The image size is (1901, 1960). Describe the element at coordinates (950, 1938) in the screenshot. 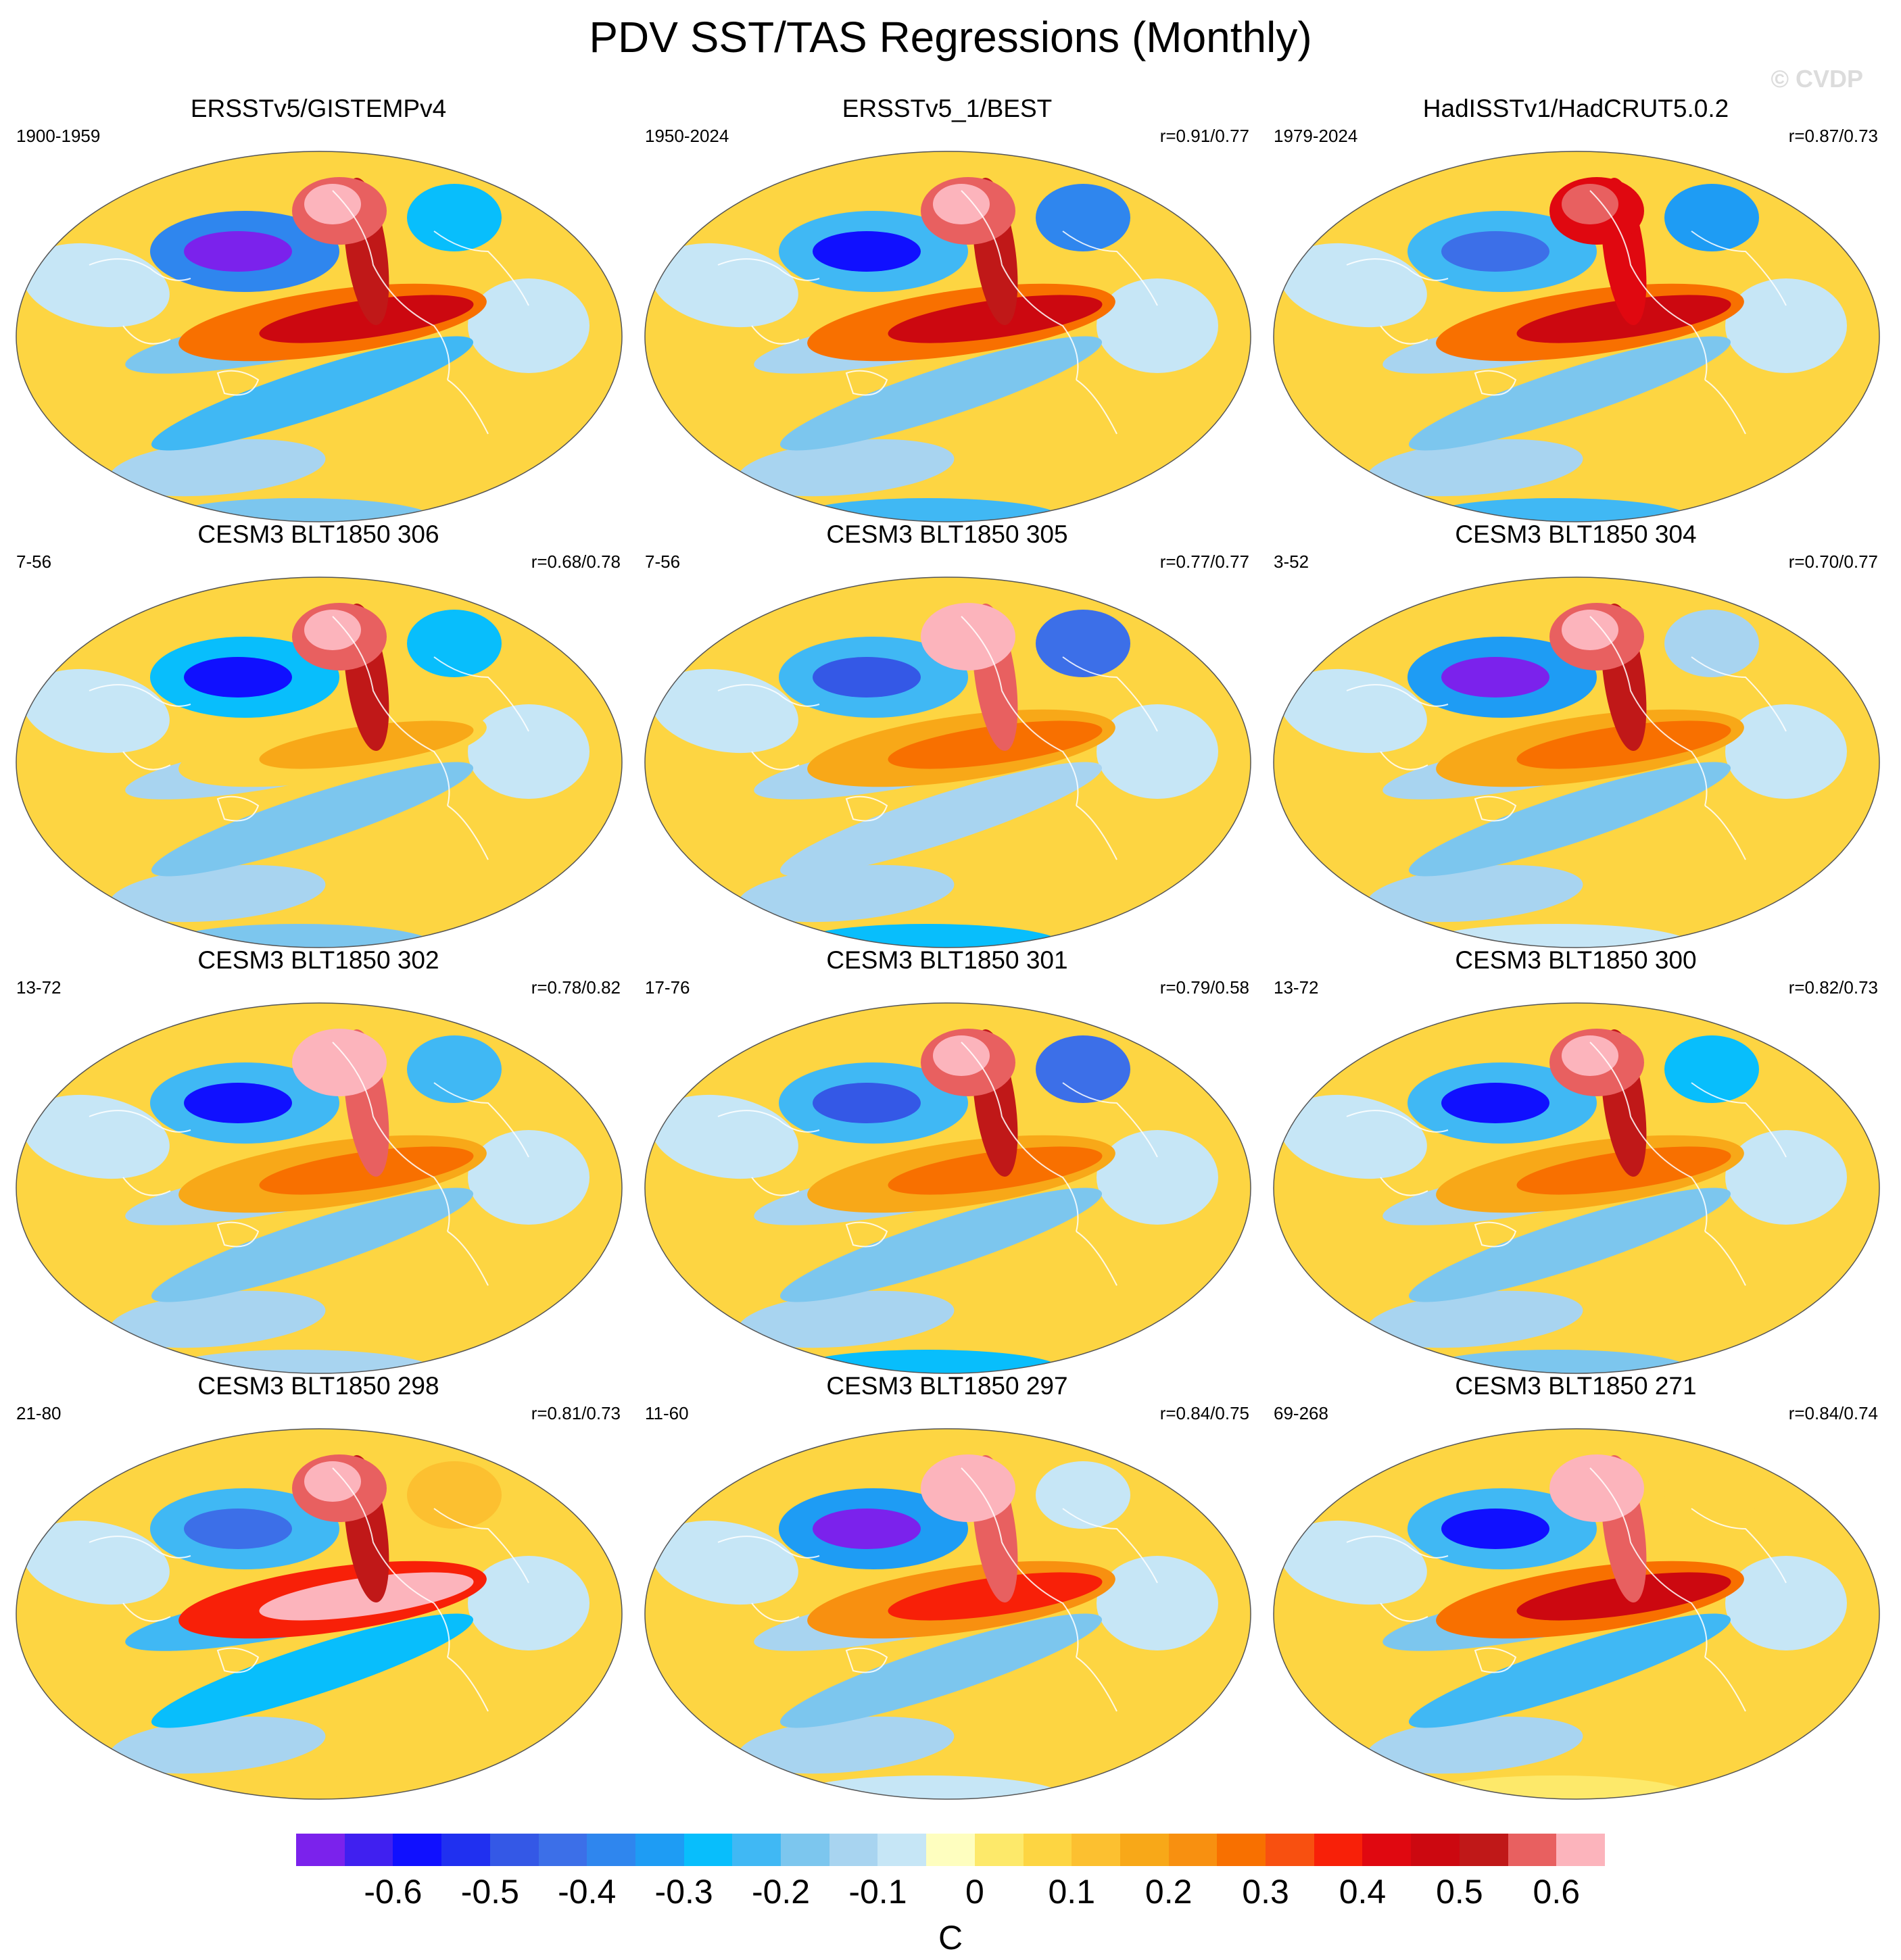

I see `colorbar-unit: C` at that location.